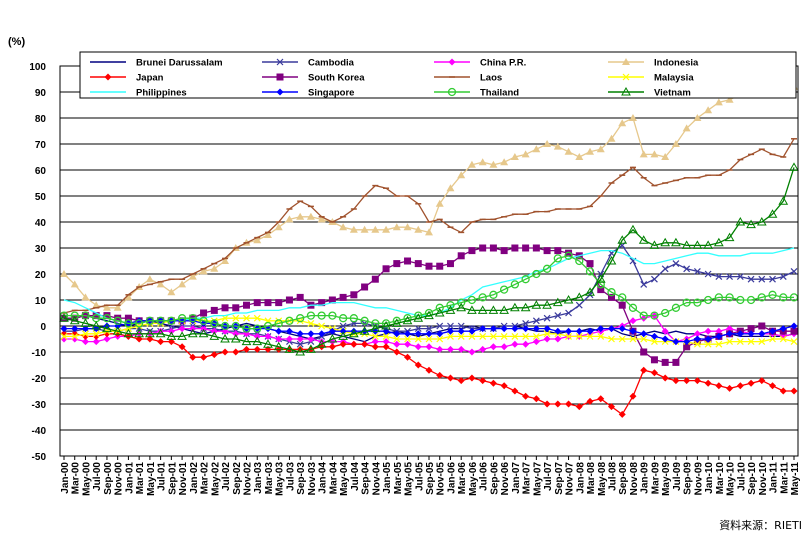  Describe the element at coordinates (462, 478) in the screenshot. I see `x-tick-label: Mar-06` at that location.